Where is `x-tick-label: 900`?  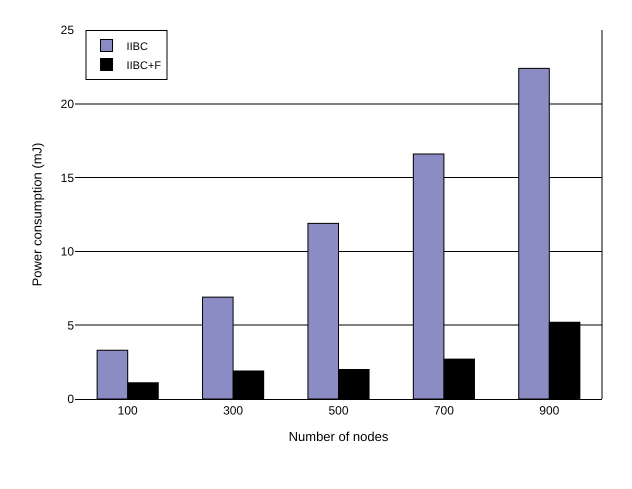 x-tick-label: 900 is located at coordinates (549, 410).